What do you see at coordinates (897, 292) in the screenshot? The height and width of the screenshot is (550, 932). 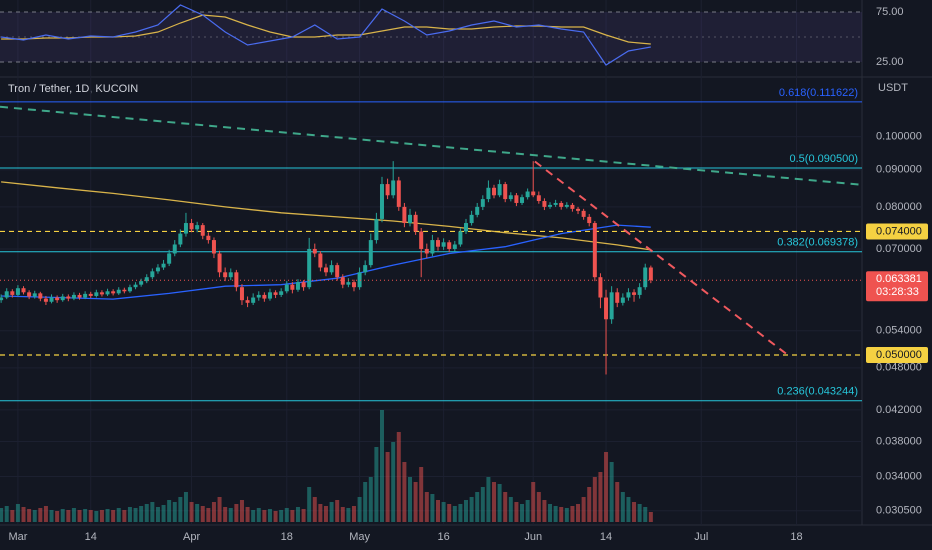 I see `countdown-label: 03:28:33` at bounding box center [897, 292].